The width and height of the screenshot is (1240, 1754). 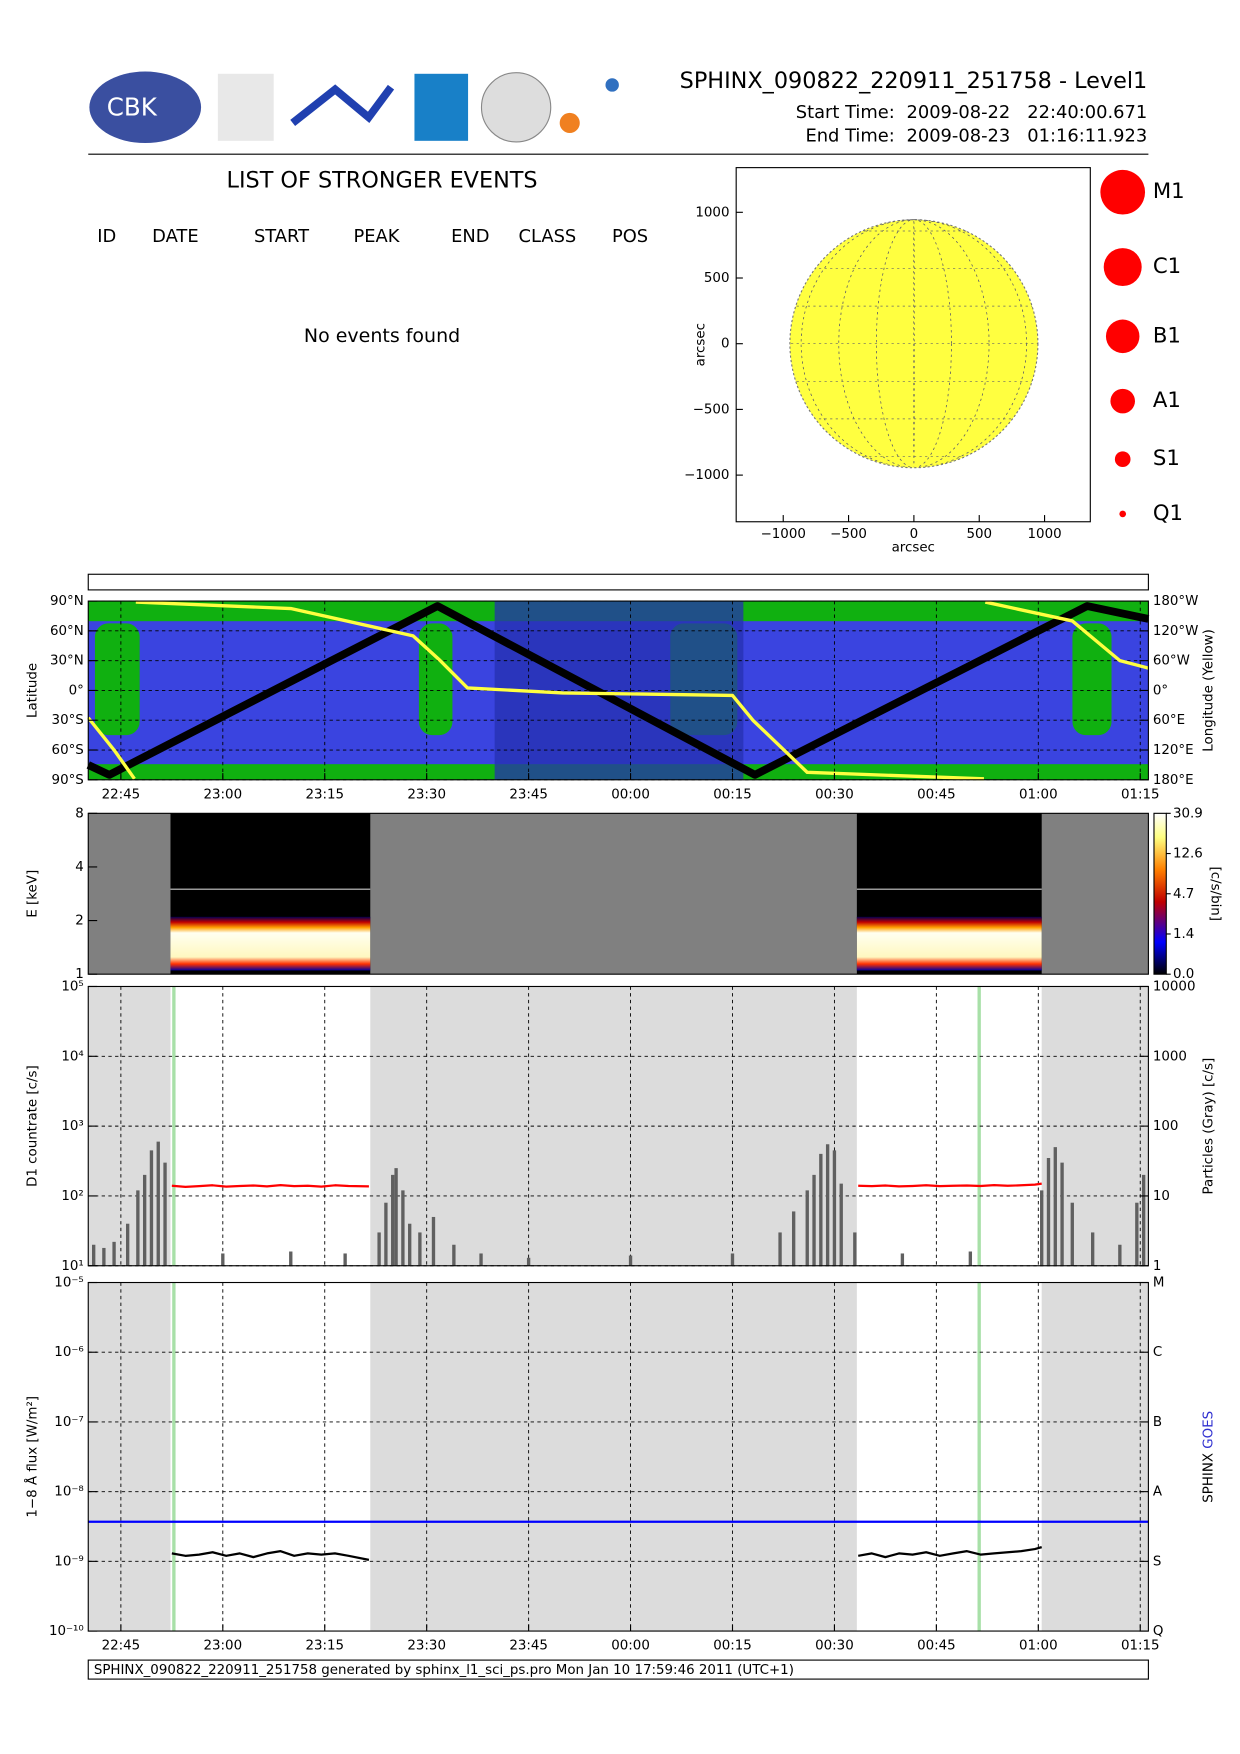 I want to click on y2-axis-label-part: SPHINX, so click(x=1209, y=1478).